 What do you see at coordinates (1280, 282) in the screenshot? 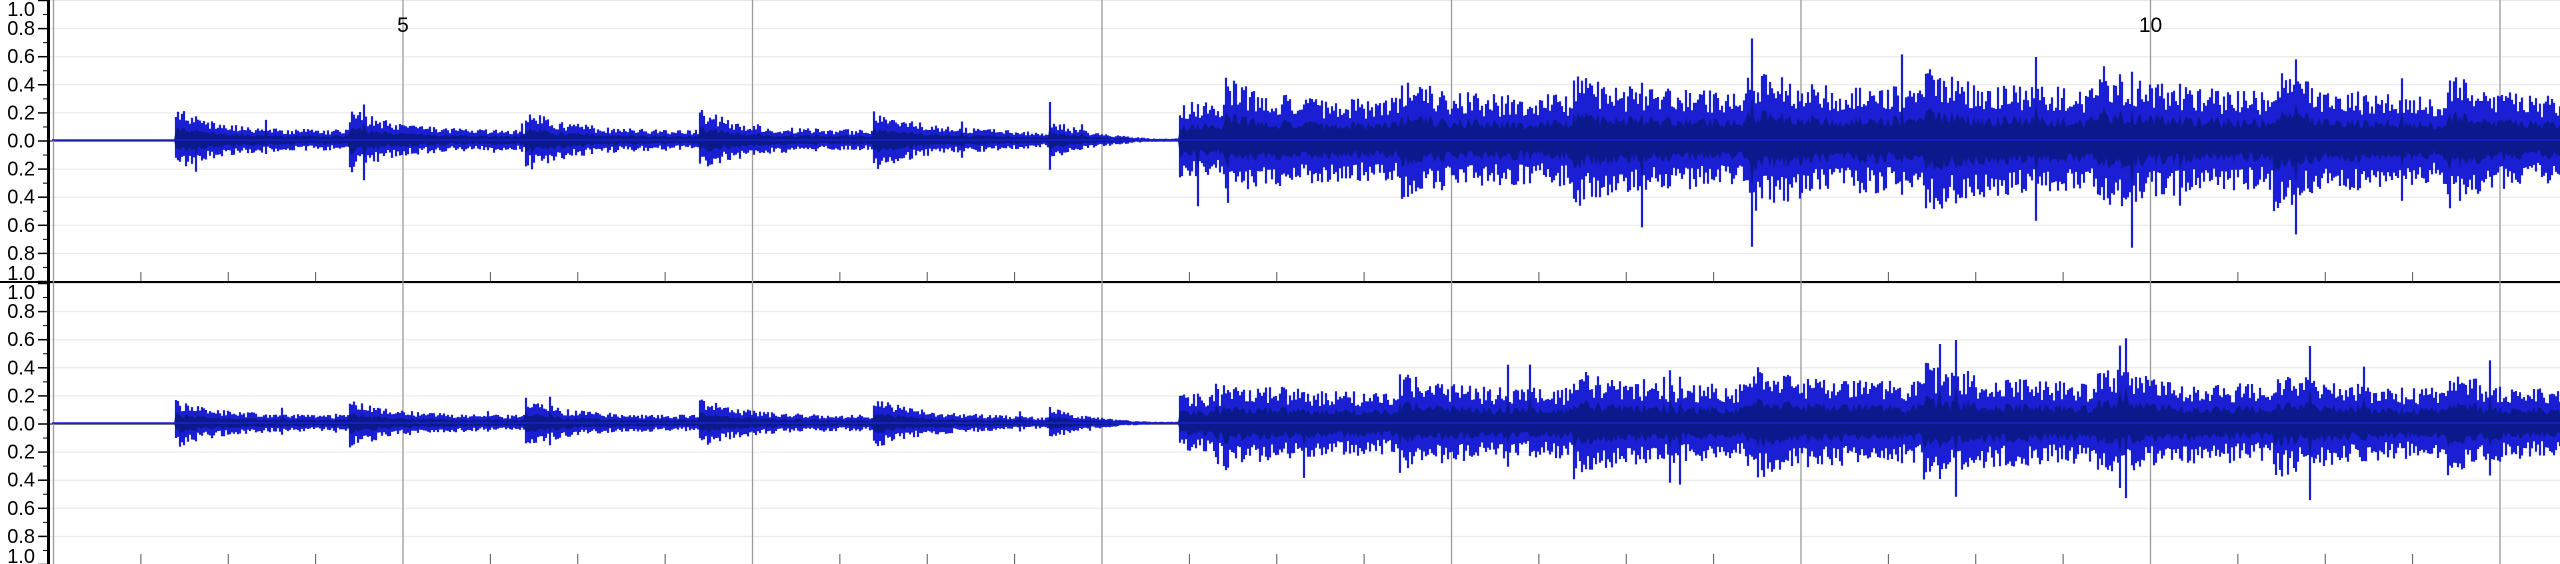
I see `channel-separator` at bounding box center [1280, 282].